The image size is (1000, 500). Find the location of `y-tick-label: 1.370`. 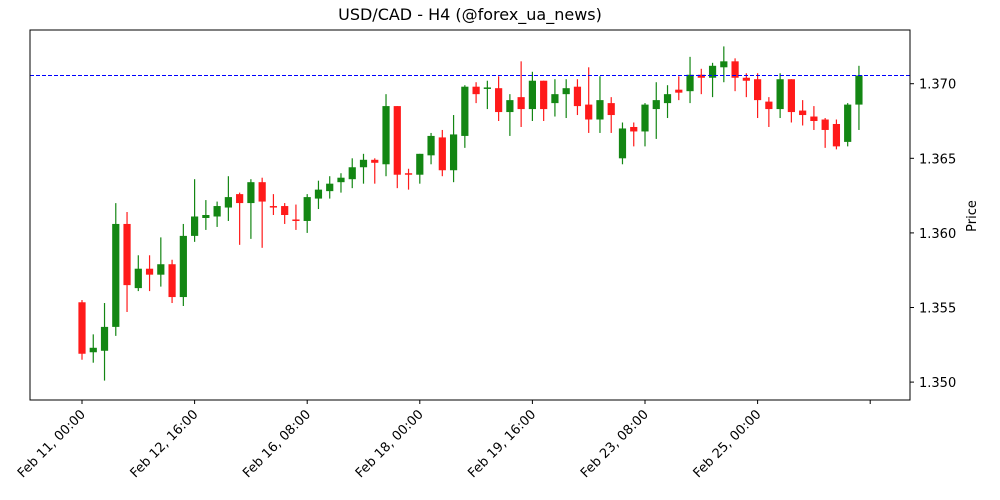

y-tick-label: 1.370 is located at coordinates (937, 85).